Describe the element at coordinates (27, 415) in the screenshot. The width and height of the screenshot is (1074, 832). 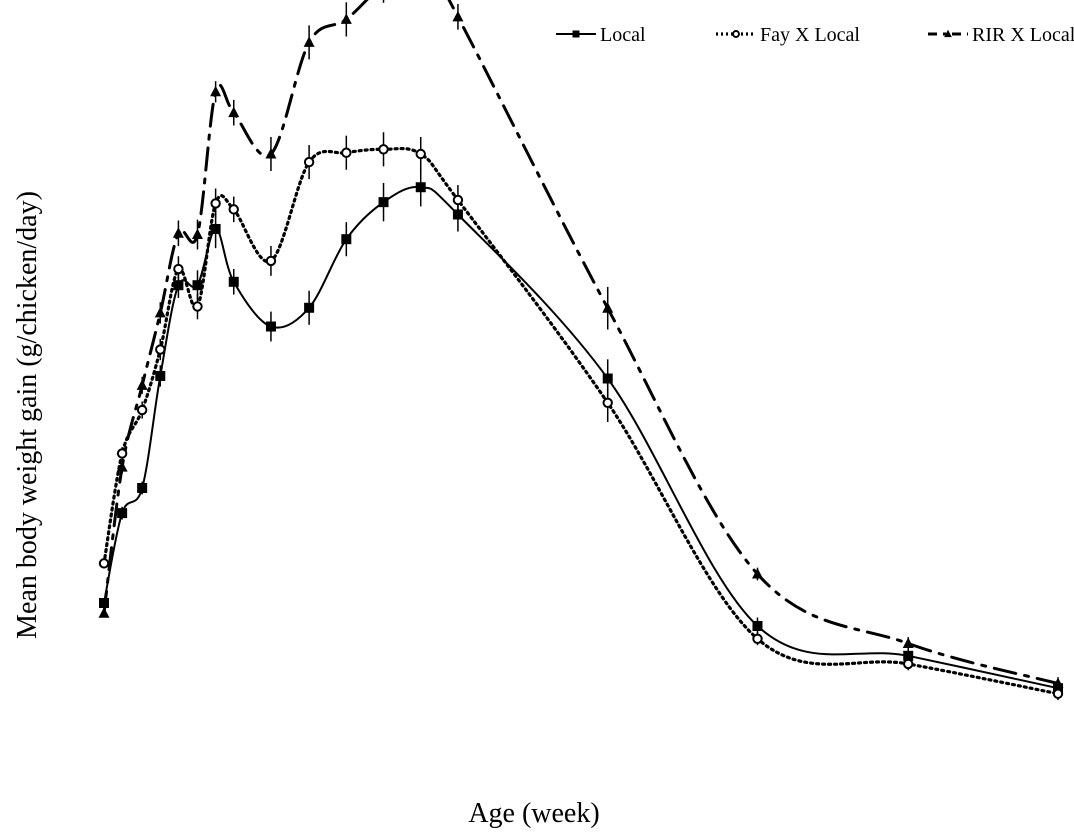
I see `y-axis-label: Mean body weight gain (g/chicken/day)` at that location.